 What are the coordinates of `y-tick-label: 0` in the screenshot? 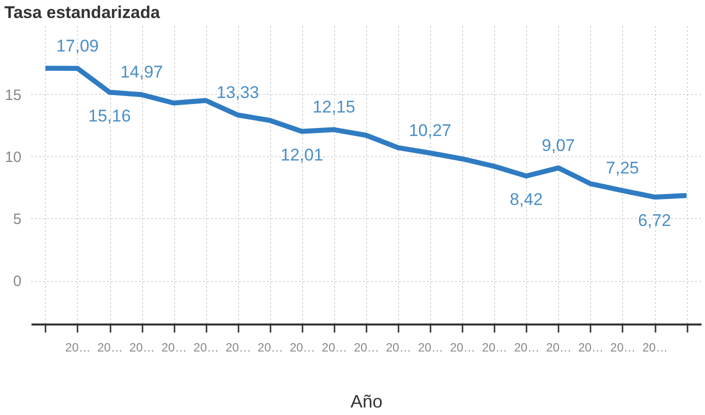 It's located at (17, 281).